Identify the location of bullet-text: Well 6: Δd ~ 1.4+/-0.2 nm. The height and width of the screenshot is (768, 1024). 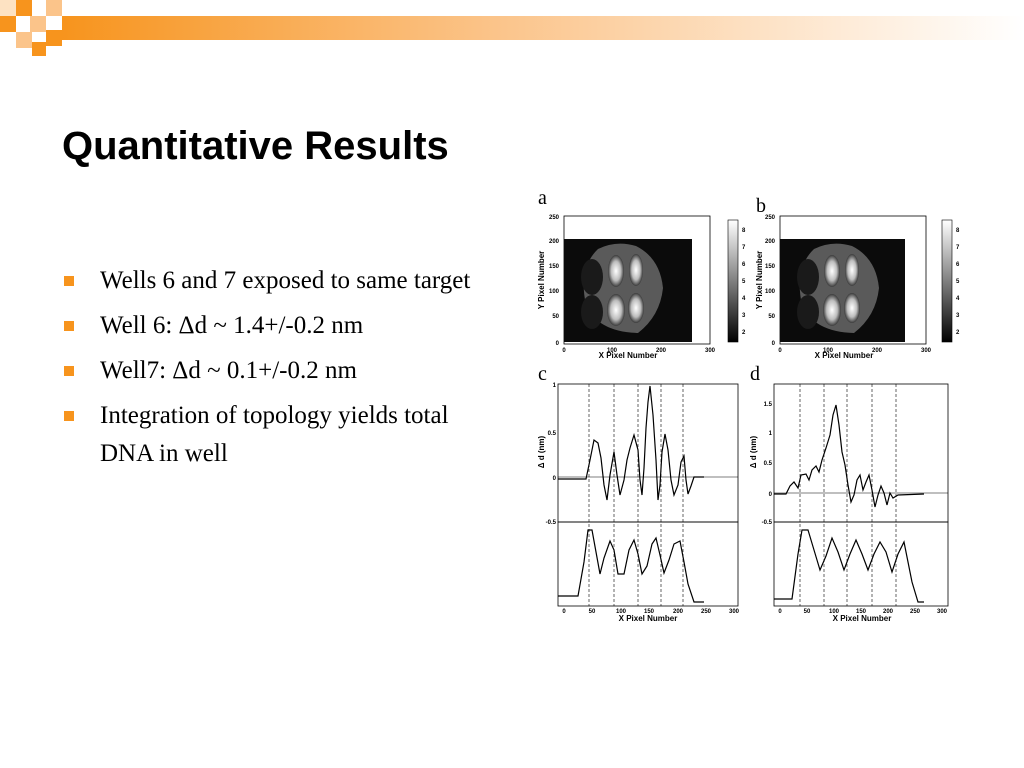
(232, 325).